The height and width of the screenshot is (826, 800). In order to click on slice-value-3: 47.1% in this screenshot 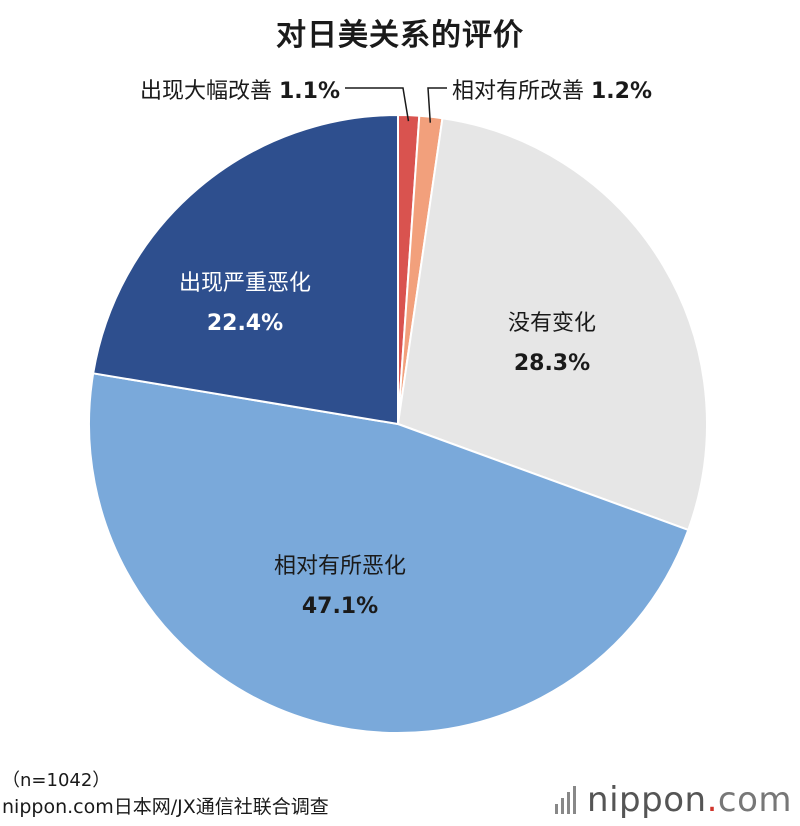, I will do `click(340, 606)`.